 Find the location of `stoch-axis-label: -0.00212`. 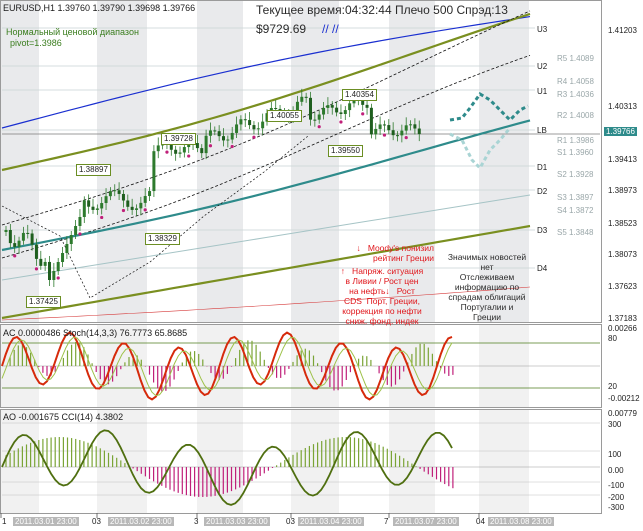

stoch-axis-label: -0.00212 is located at coordinates (624, 398).